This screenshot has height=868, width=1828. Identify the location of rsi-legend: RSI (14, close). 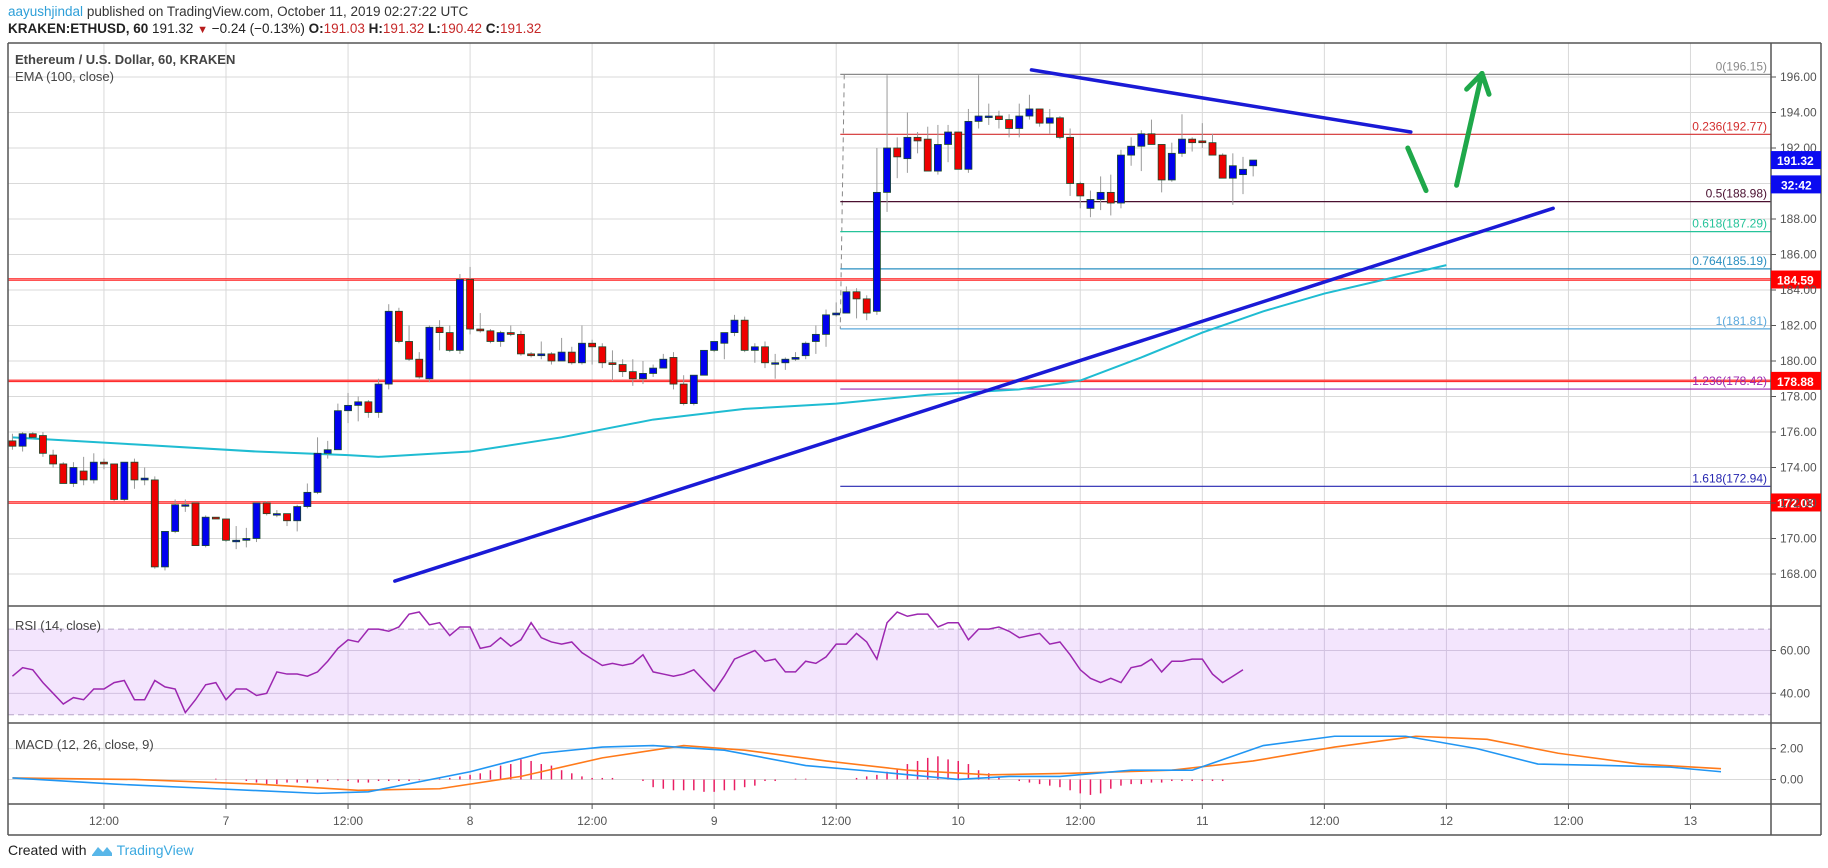
(58, 625).